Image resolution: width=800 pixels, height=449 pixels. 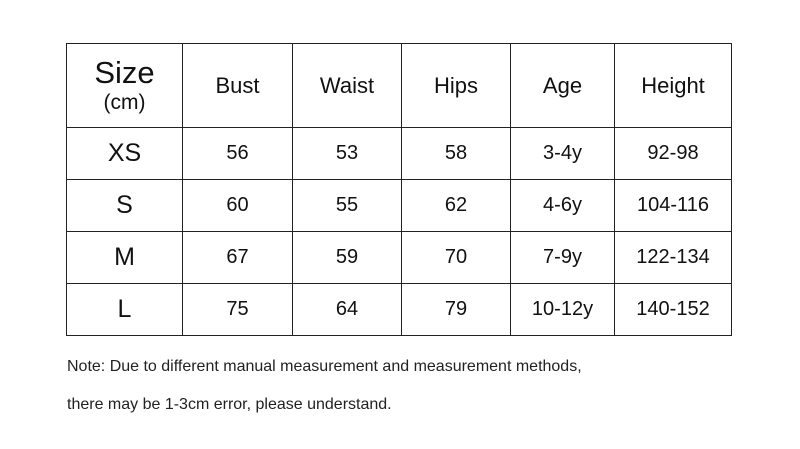 What do you see at coordinates (673, 153) in the screenshot?
I see `table-cell: 92-98` at bounding box center [673, 153].